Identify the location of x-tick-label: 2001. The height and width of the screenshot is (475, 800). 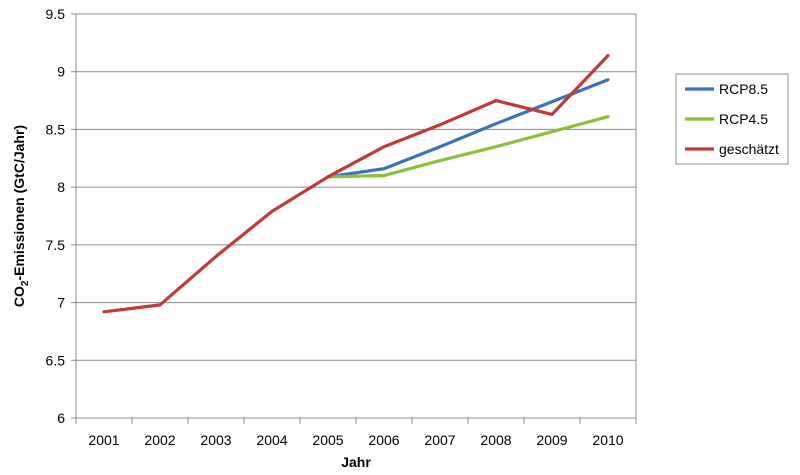
(103, 440).